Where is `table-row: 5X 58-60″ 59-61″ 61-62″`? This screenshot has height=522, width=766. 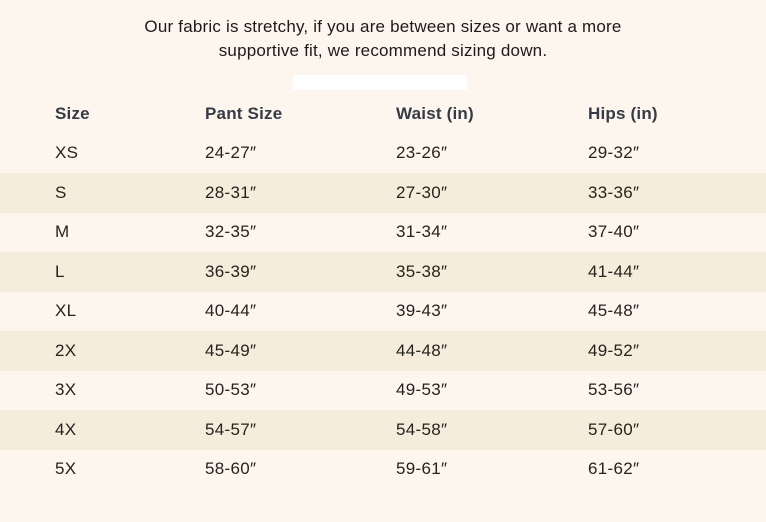
table-row: 5X 58-60″ 59-61″ 61-62″ is located at coordinates (383, 470).